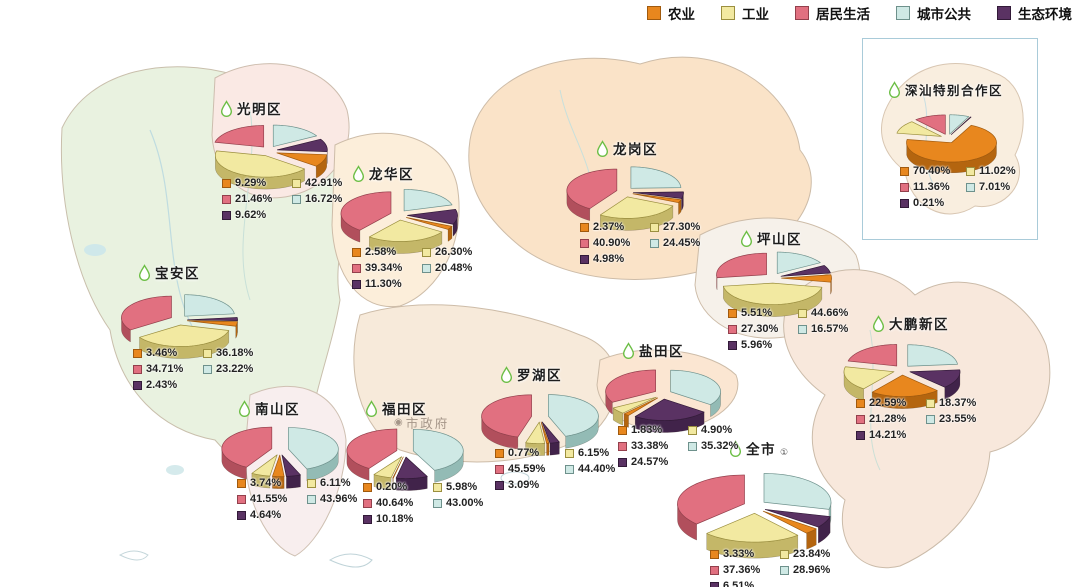  I want to click on legend-item-industry: 工业, so click(745, 13).